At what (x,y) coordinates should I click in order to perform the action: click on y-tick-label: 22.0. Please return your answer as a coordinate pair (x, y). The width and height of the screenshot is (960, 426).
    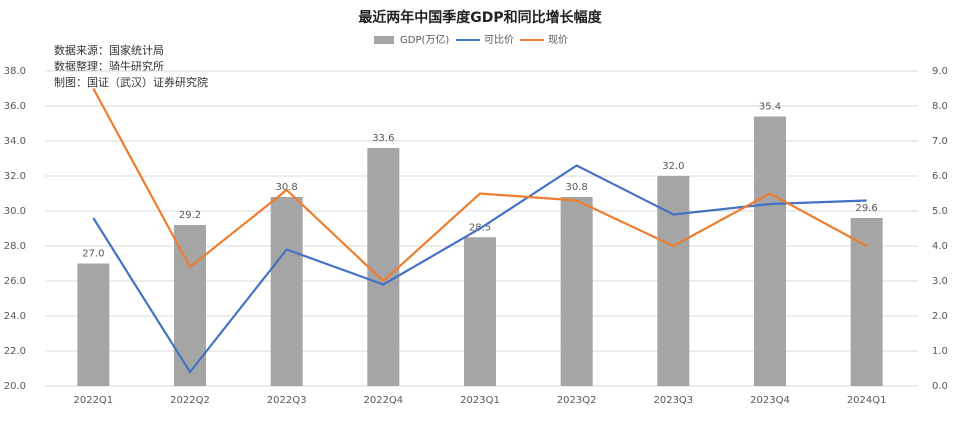
    Looking at the image, I should click on (15, 351).